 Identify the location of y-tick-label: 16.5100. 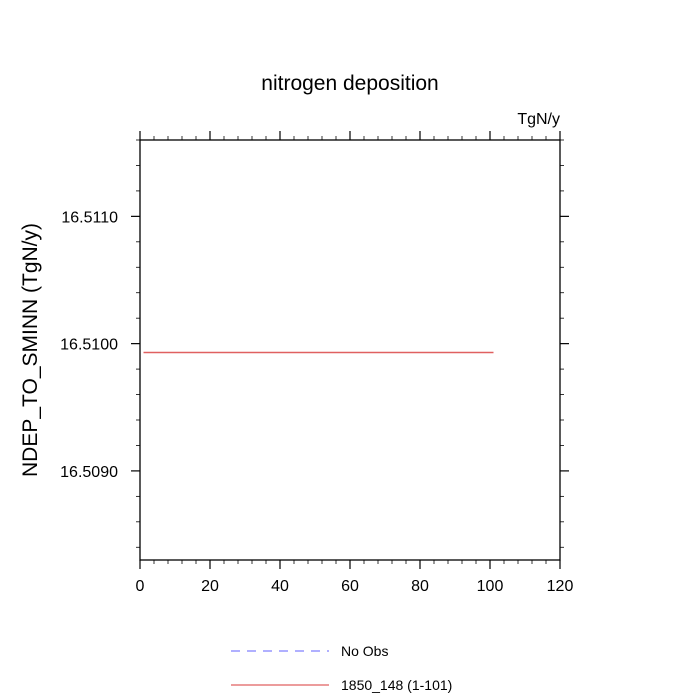
(89, 345).